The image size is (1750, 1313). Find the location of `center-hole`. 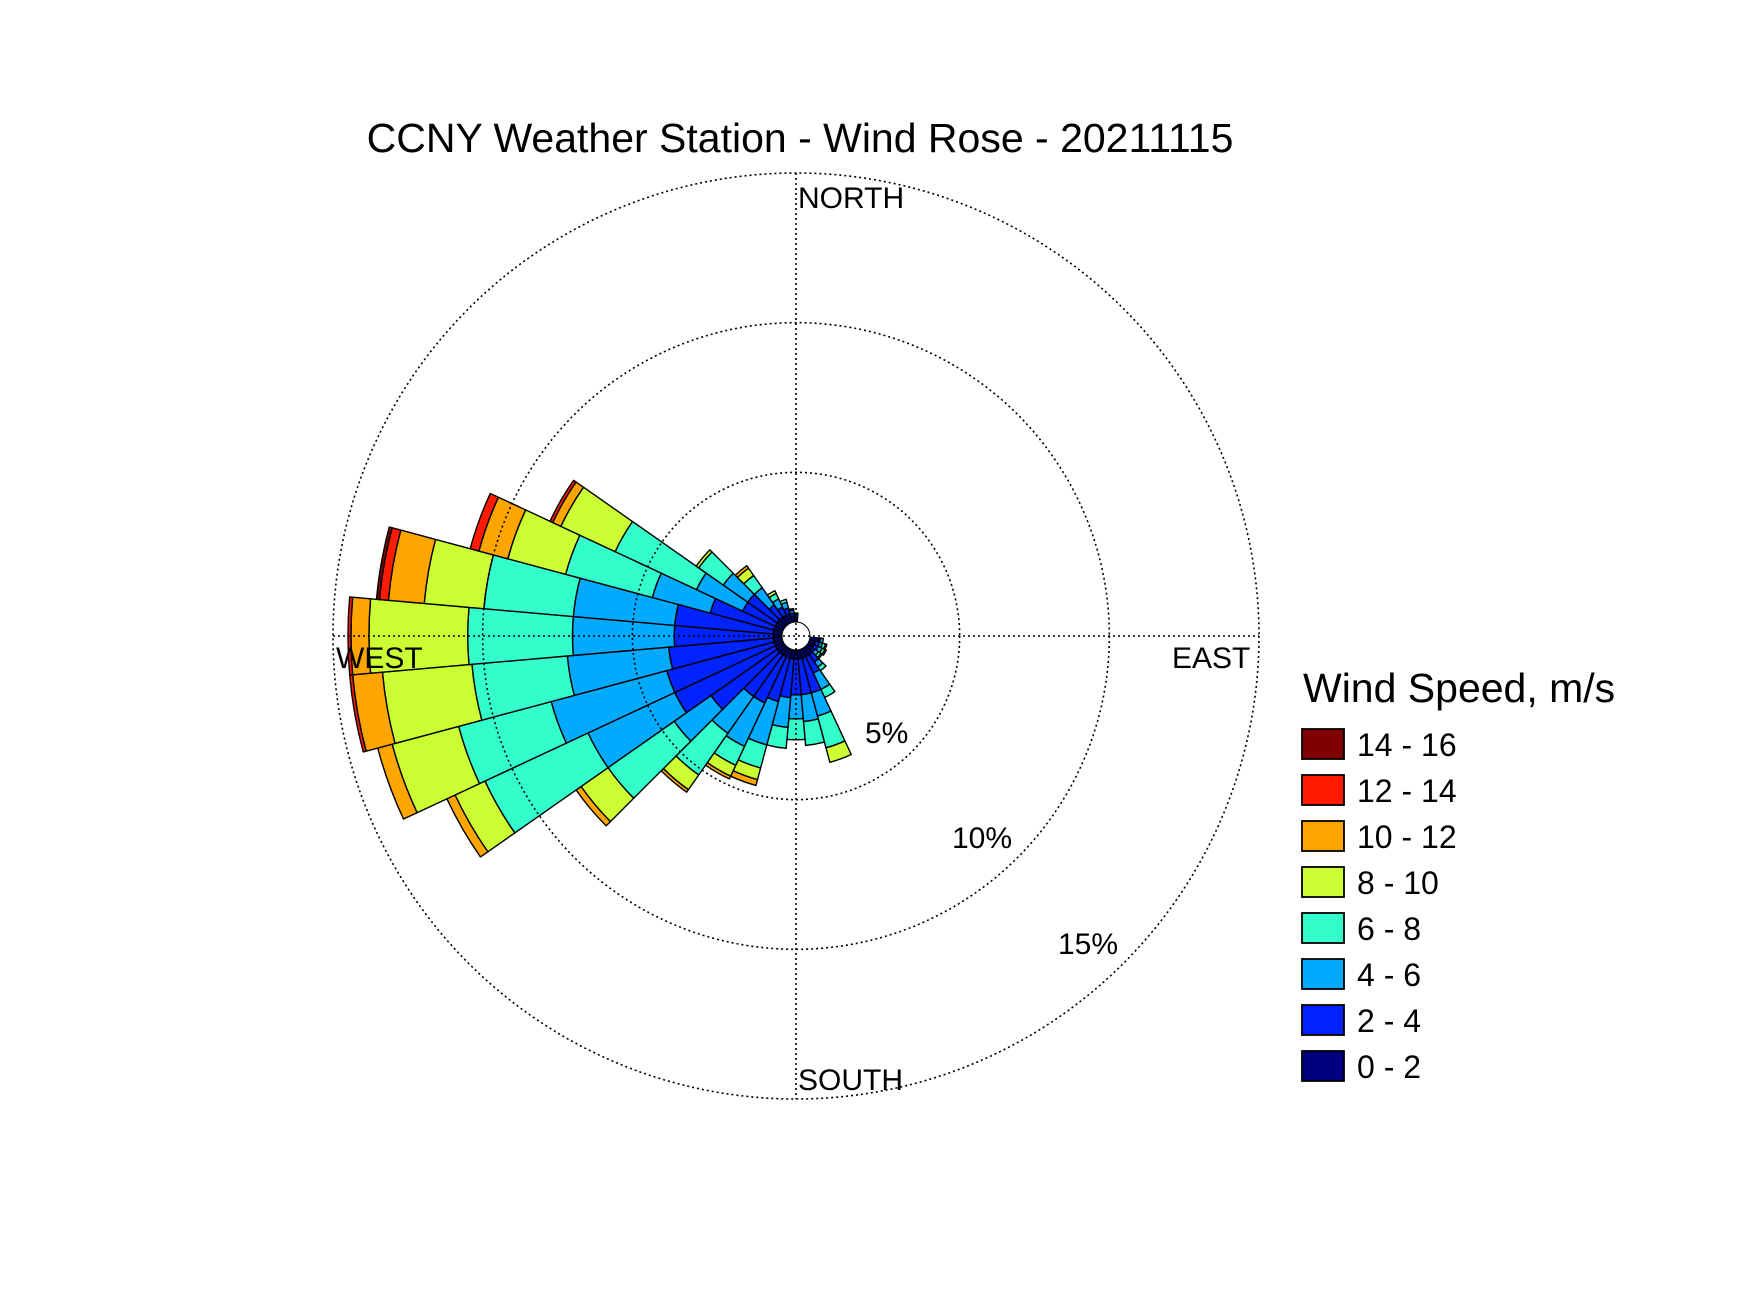

center-hole is located at coordinates (796, 636).